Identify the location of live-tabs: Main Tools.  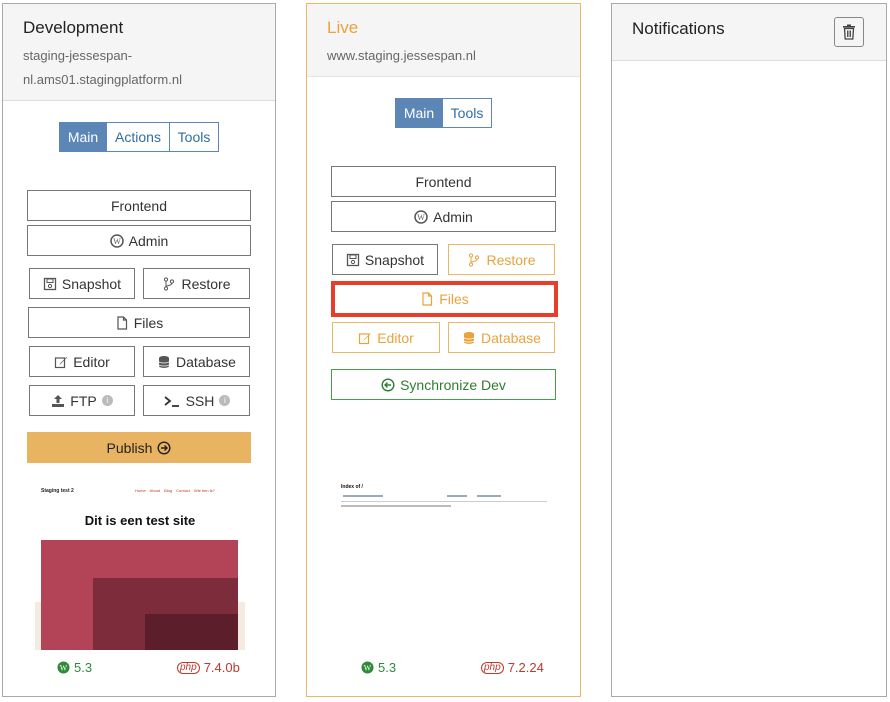
(443, 113).